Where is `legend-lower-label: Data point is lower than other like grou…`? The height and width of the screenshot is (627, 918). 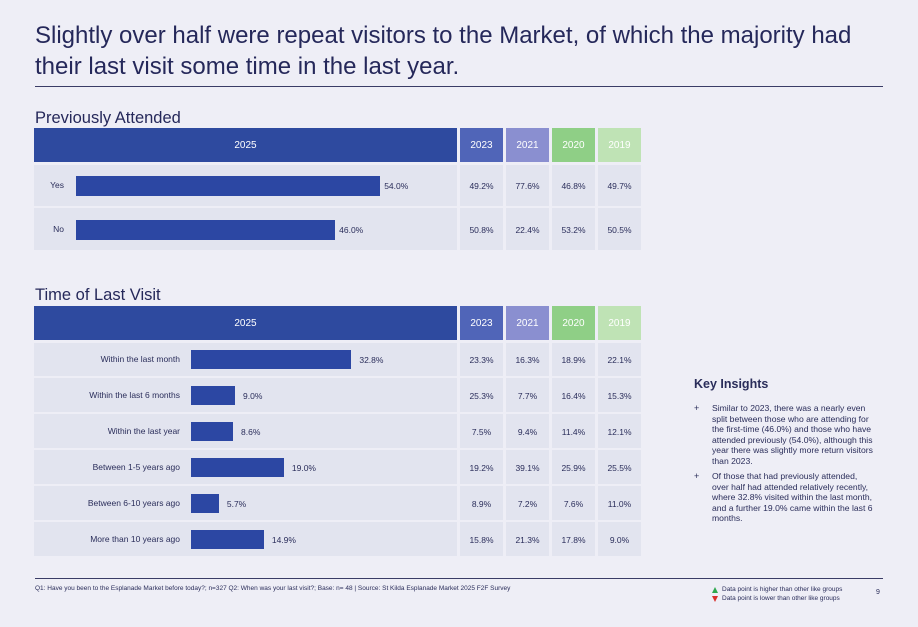 legend-lower-label: Data point is lower than other like grou… is located at coordinates (781, 598).